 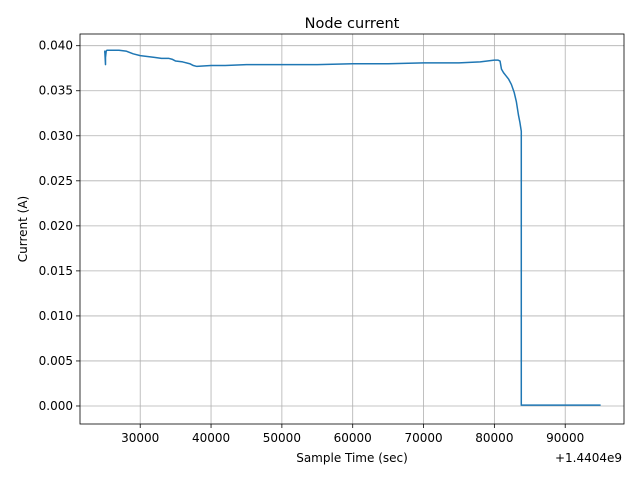 I want to click on y-tick-label: 0.030, so click(x=56, y=136).